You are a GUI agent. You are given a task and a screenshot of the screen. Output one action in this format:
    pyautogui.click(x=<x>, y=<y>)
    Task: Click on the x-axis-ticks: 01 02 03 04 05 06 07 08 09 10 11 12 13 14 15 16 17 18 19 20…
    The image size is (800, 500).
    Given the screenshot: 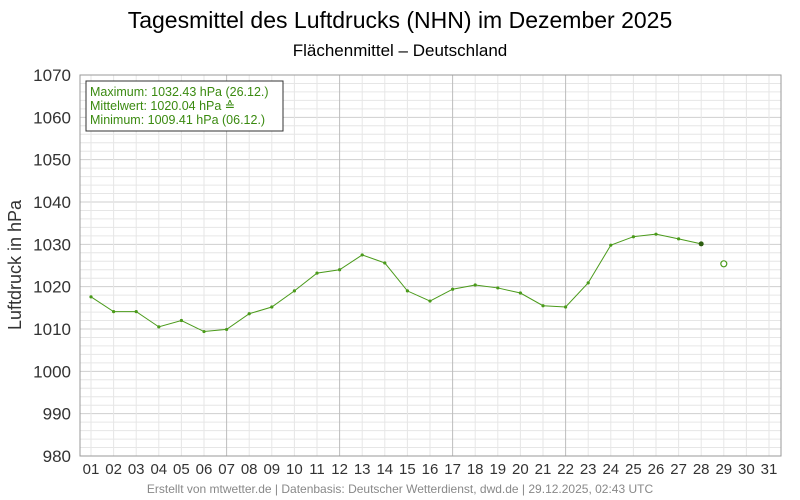 What is the action you would take?
    pyautogui.click(x=430, y=469)
    